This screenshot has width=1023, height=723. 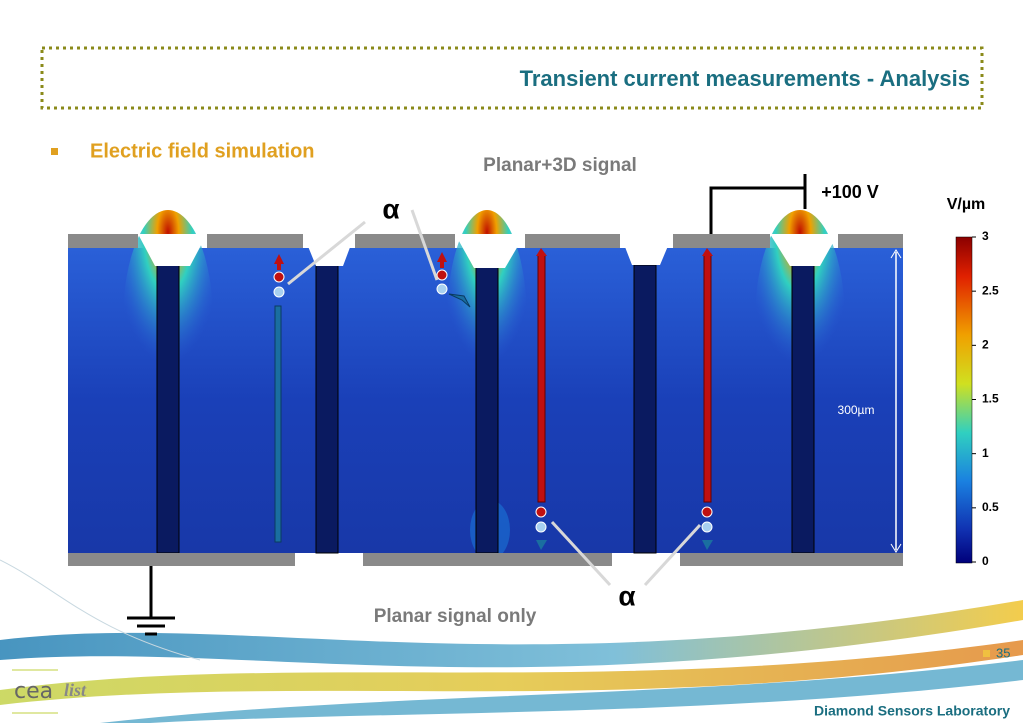 I want to click on colorbar-label: 2.5, so click(x=990, y=290).